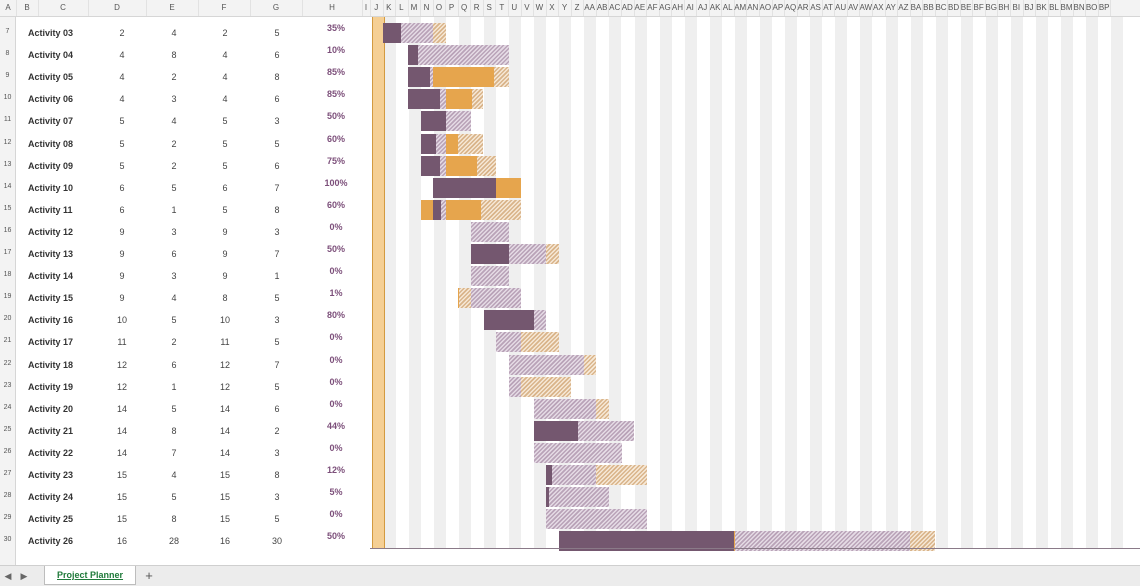 This screenshot has height=586, width=1140. What do you see at coordinates (51, 121) in the screenshot?
I see `activity-name: Activity 07` at bounding box center [51, 121].